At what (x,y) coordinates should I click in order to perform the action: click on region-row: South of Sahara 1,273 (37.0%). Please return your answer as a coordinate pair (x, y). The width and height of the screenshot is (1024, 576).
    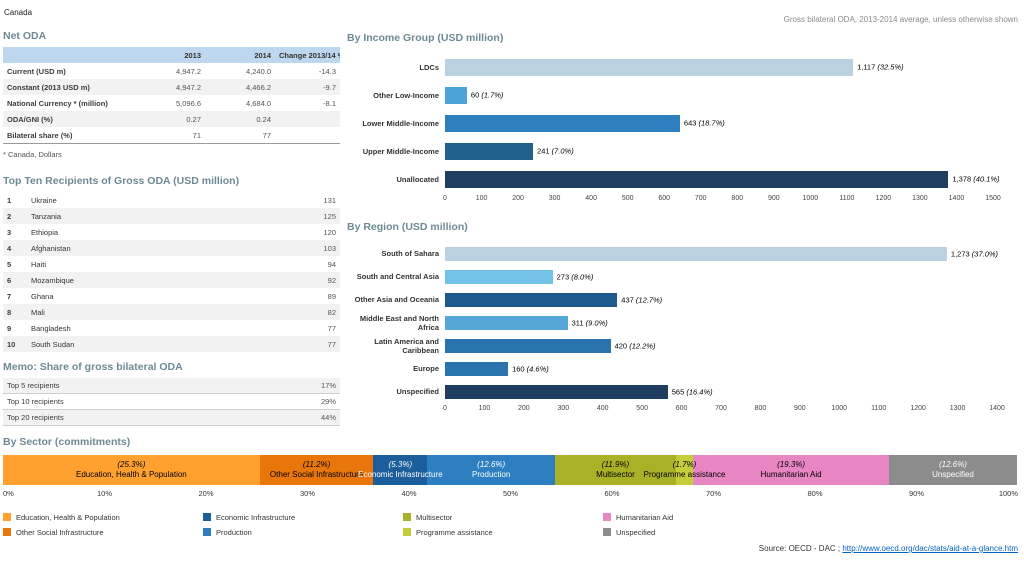
    Looking at the image, I should click on (683, 253).